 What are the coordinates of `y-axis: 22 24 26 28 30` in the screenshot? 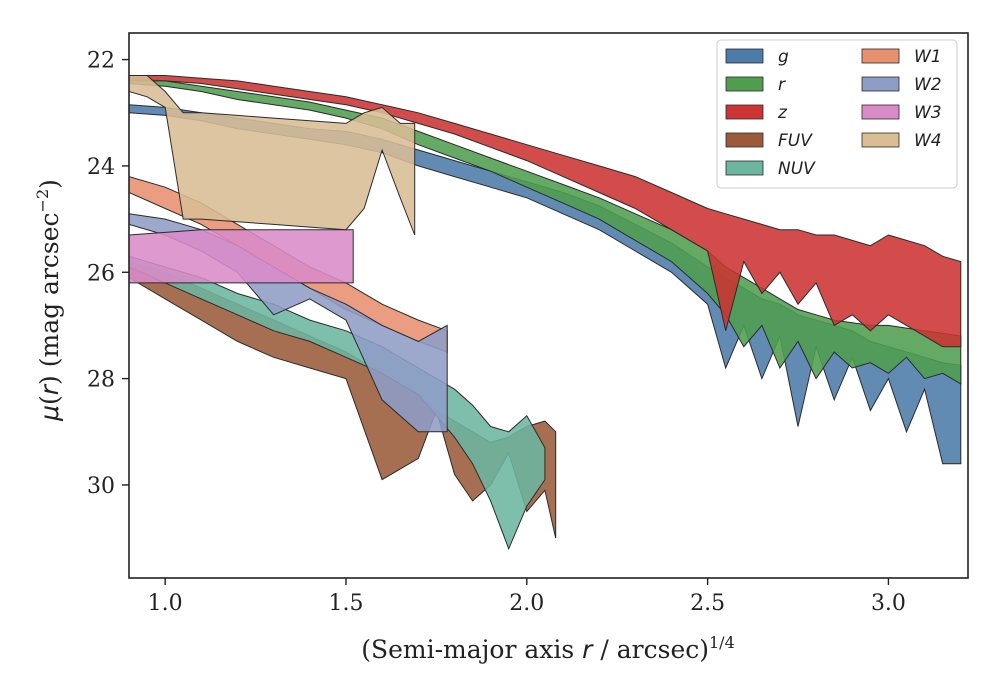 It's located at (108, 274).